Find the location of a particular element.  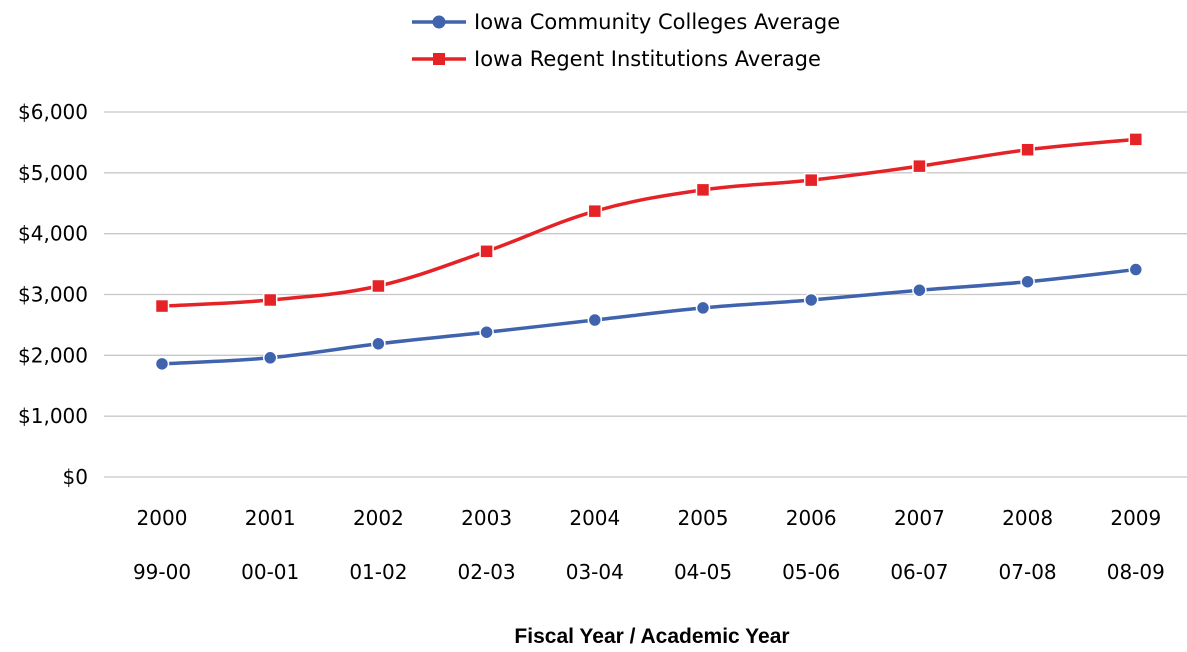

legend-marker-circle-icon is located at coordinates (439, 22).